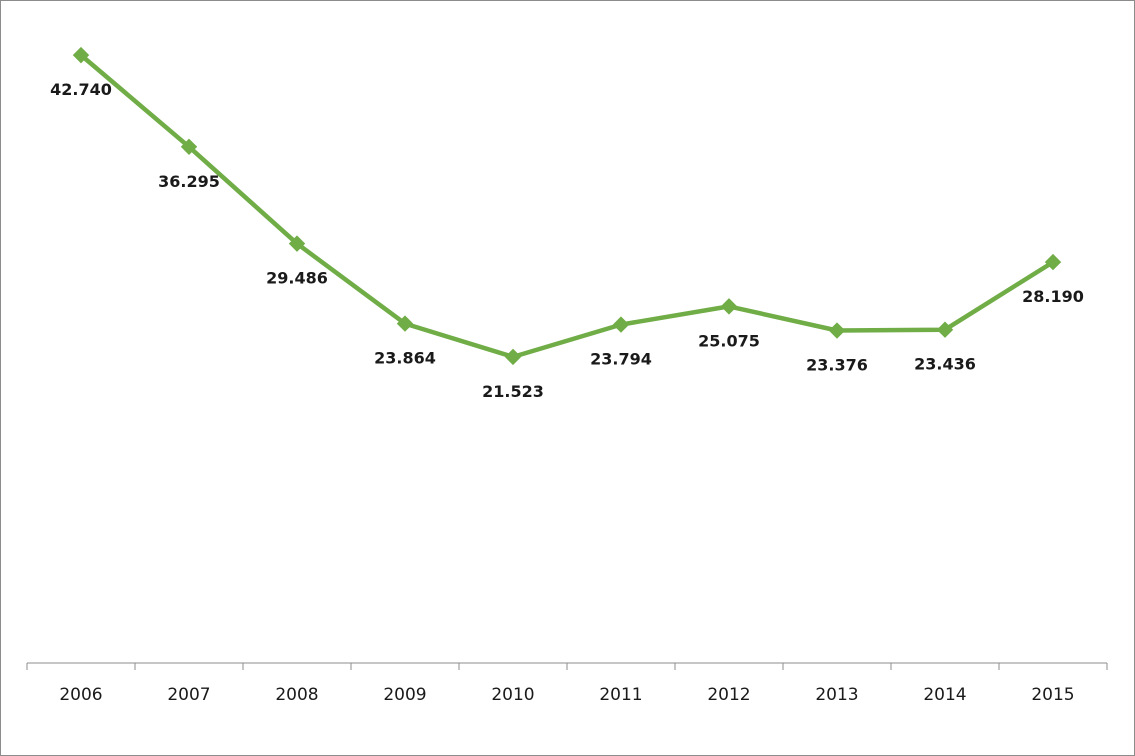 This screenshot has width=1135, height=756. I want to click on x-tick-label: 2009, so click(404, 695).